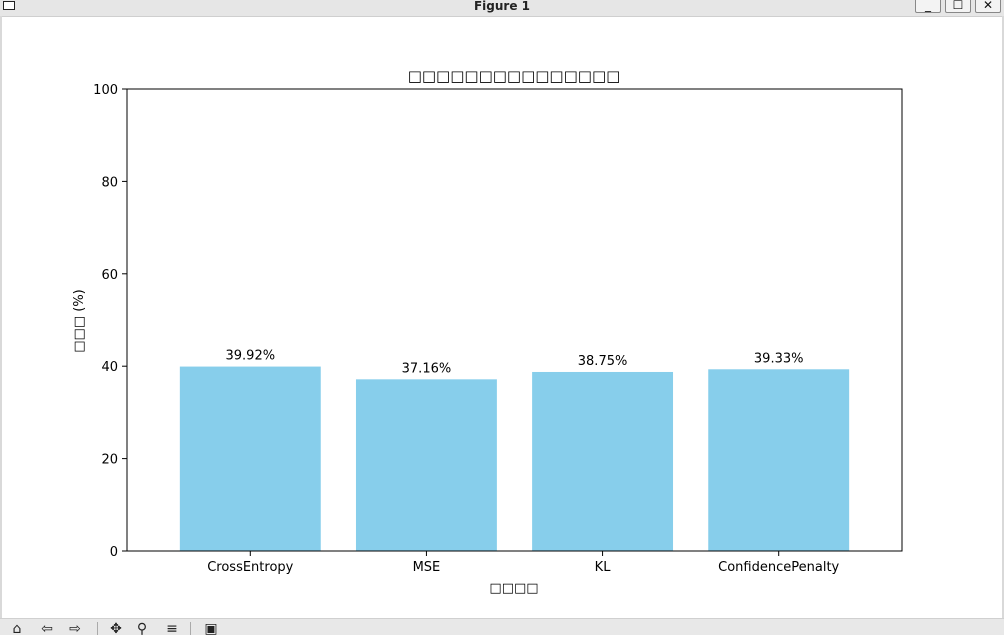 The width and height of the screenshot is (1004, 636). What do you see at coordinates (779, 358) in the screenshot?
I see `data-label-ConfidencePenalty: 39.33%` at bounding box center [779, 358].